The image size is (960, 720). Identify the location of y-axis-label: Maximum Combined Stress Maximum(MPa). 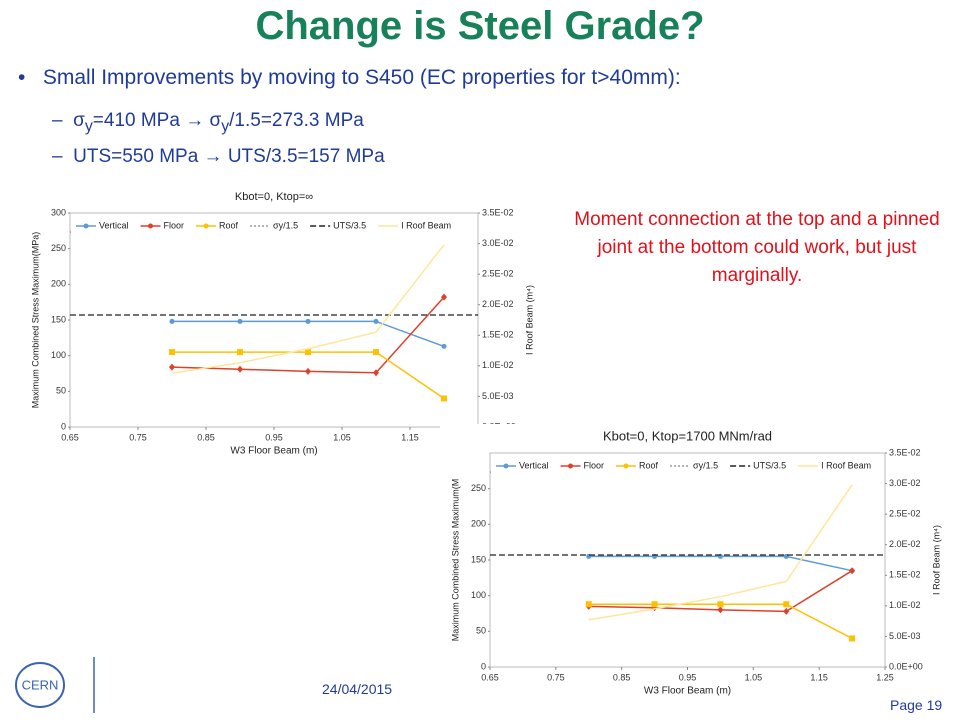
(35, 320).